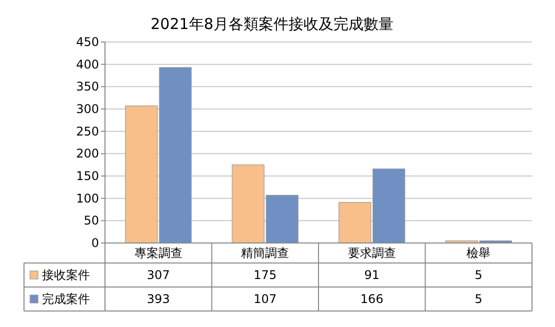 The width and height of the screenshot is (555, 327). What do you see at coordinates (158, 275) in the screenshot?
I see `data-label: 307` at bounding box center [158, 275].